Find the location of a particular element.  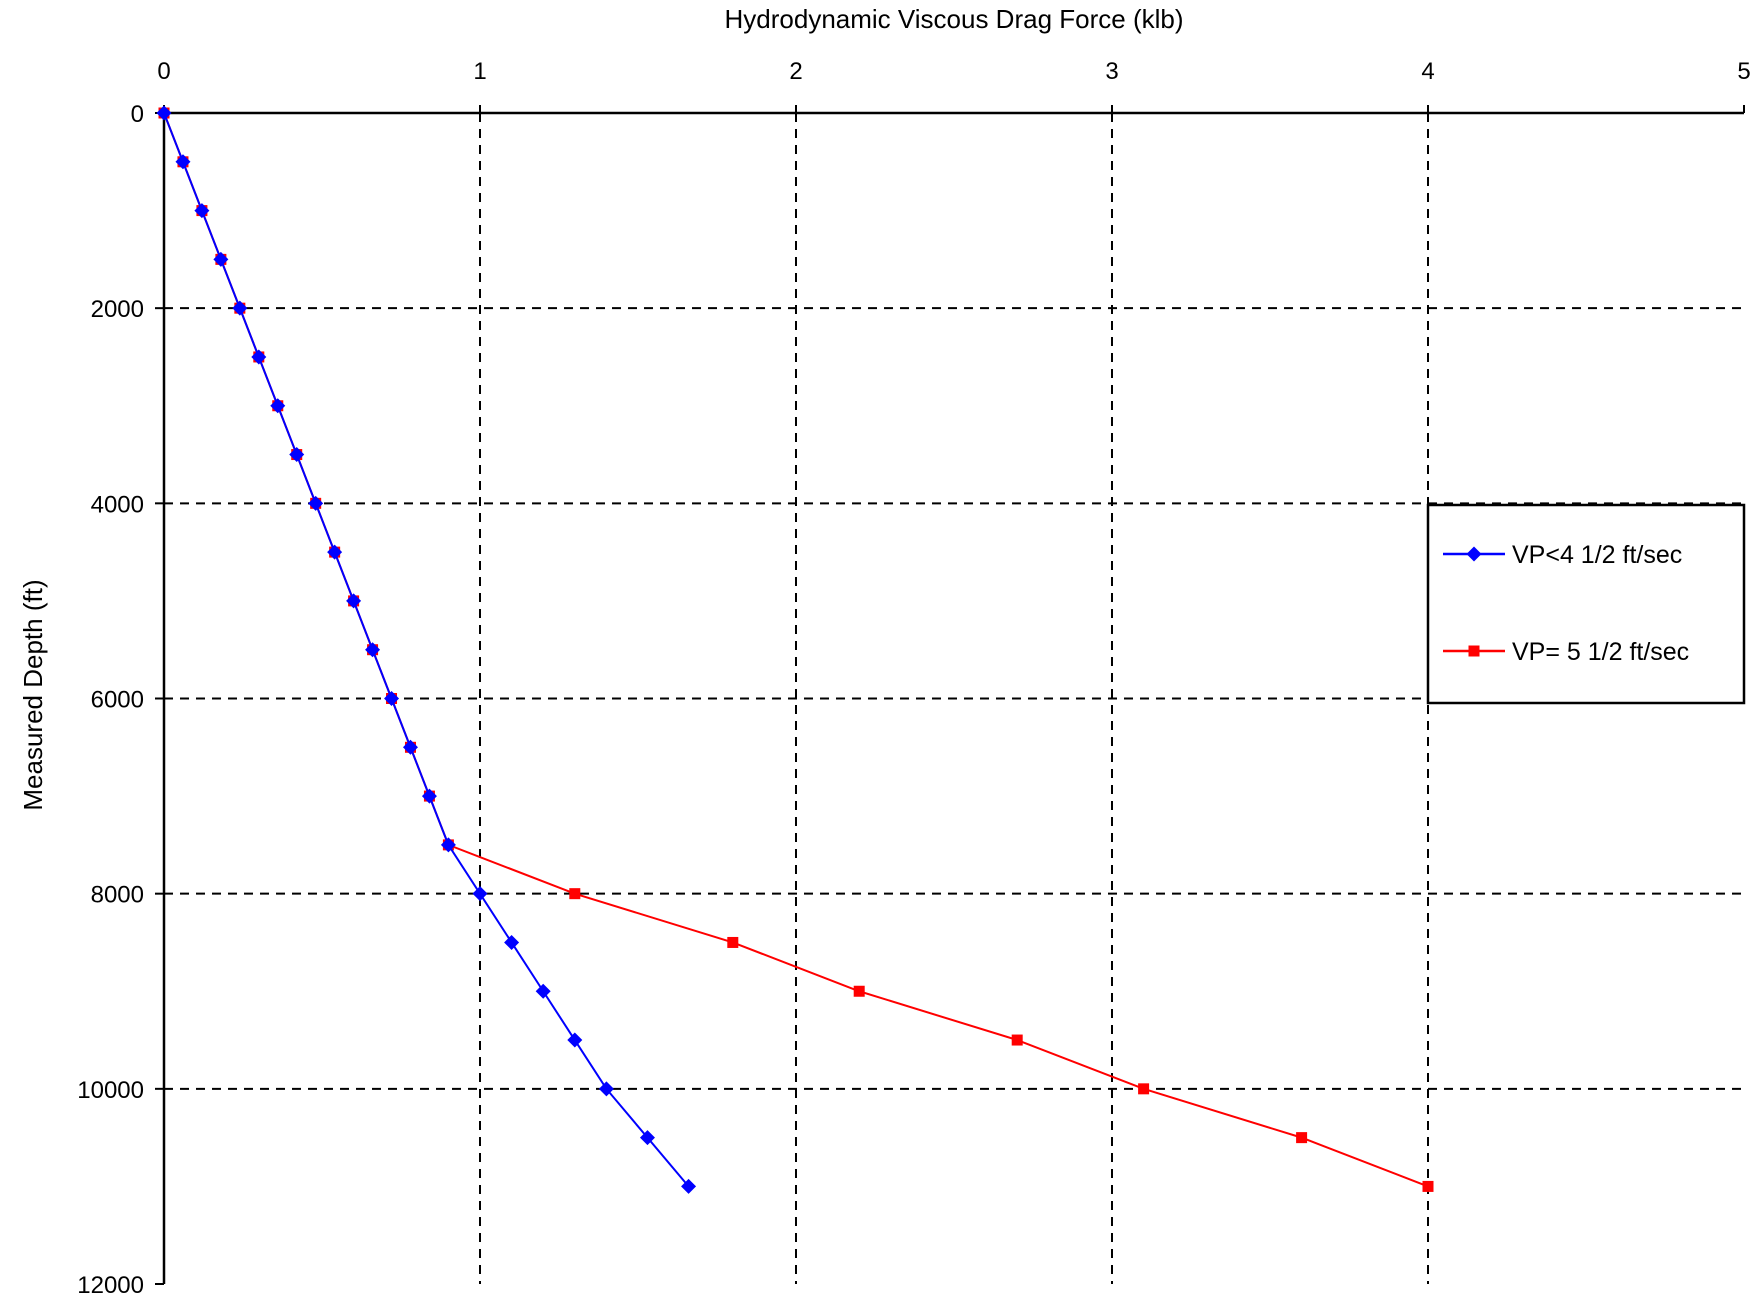

legend-label: VP= 5 1/2 ft/sec is located at coordinates (1600, 652).